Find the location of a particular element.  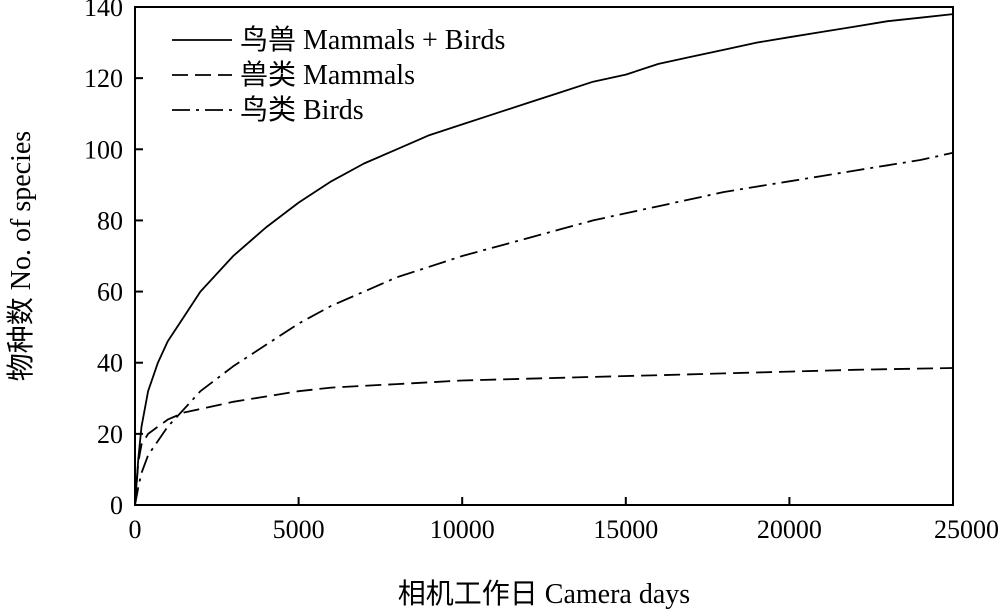

y-axis-ticks: 0 20 40 60 80 100 120 140 is located at coordinates (113, 260).